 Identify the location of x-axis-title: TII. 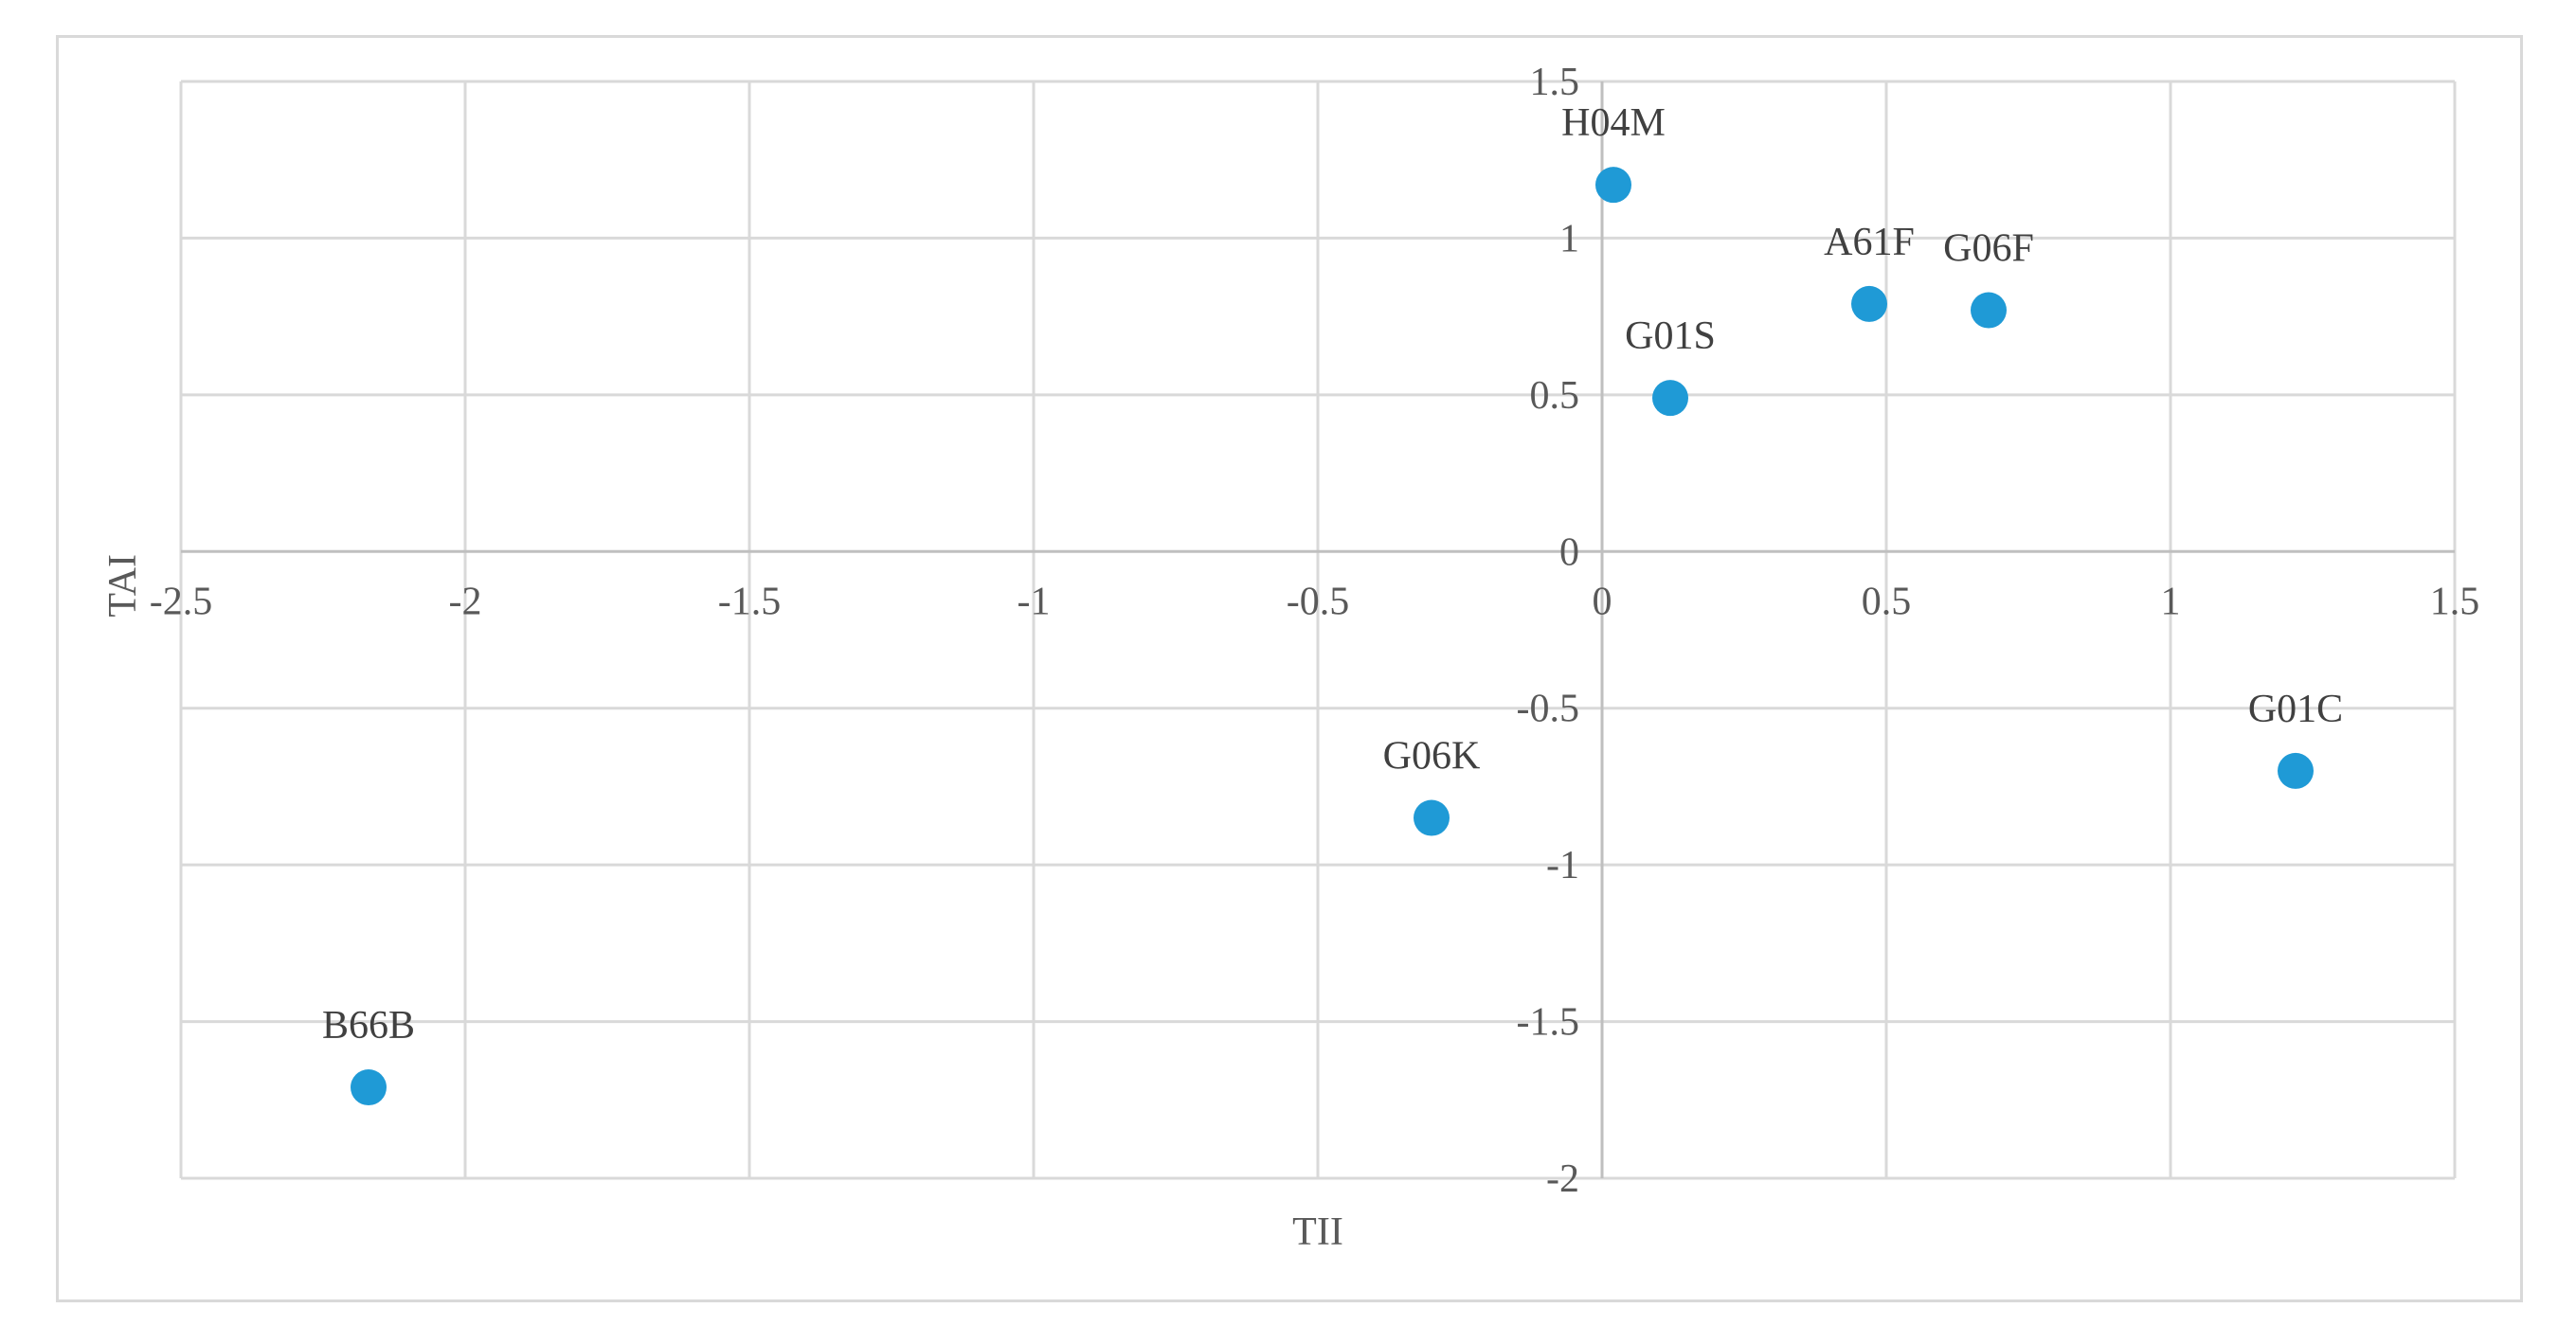
(1317, 1232).